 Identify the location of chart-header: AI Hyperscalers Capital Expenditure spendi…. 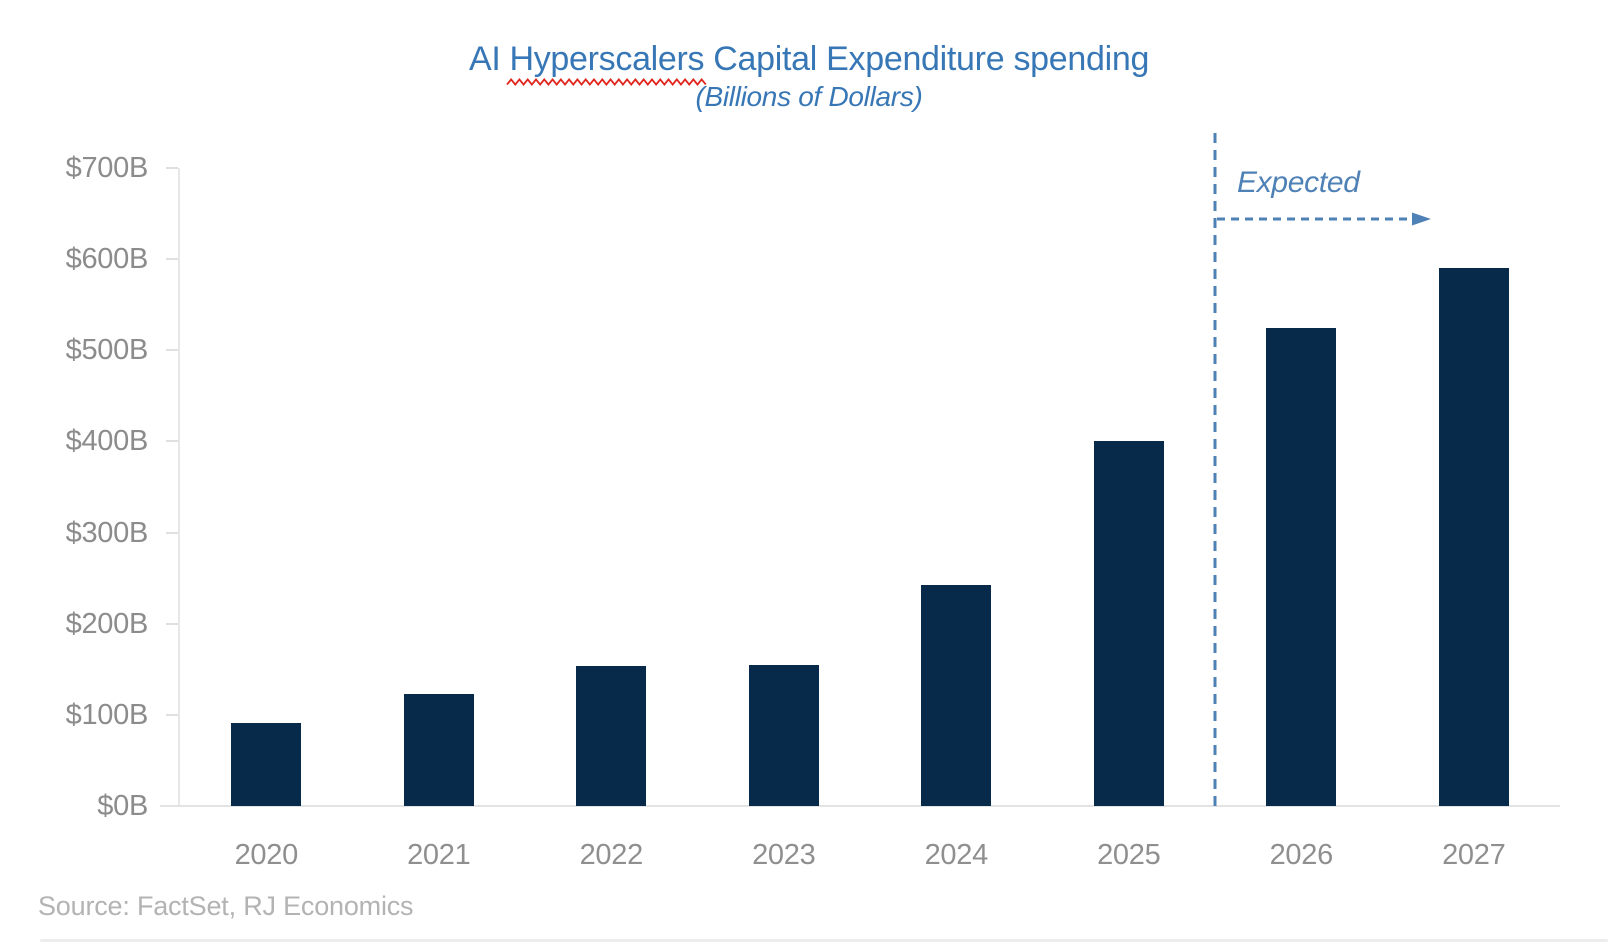
(809, 77).